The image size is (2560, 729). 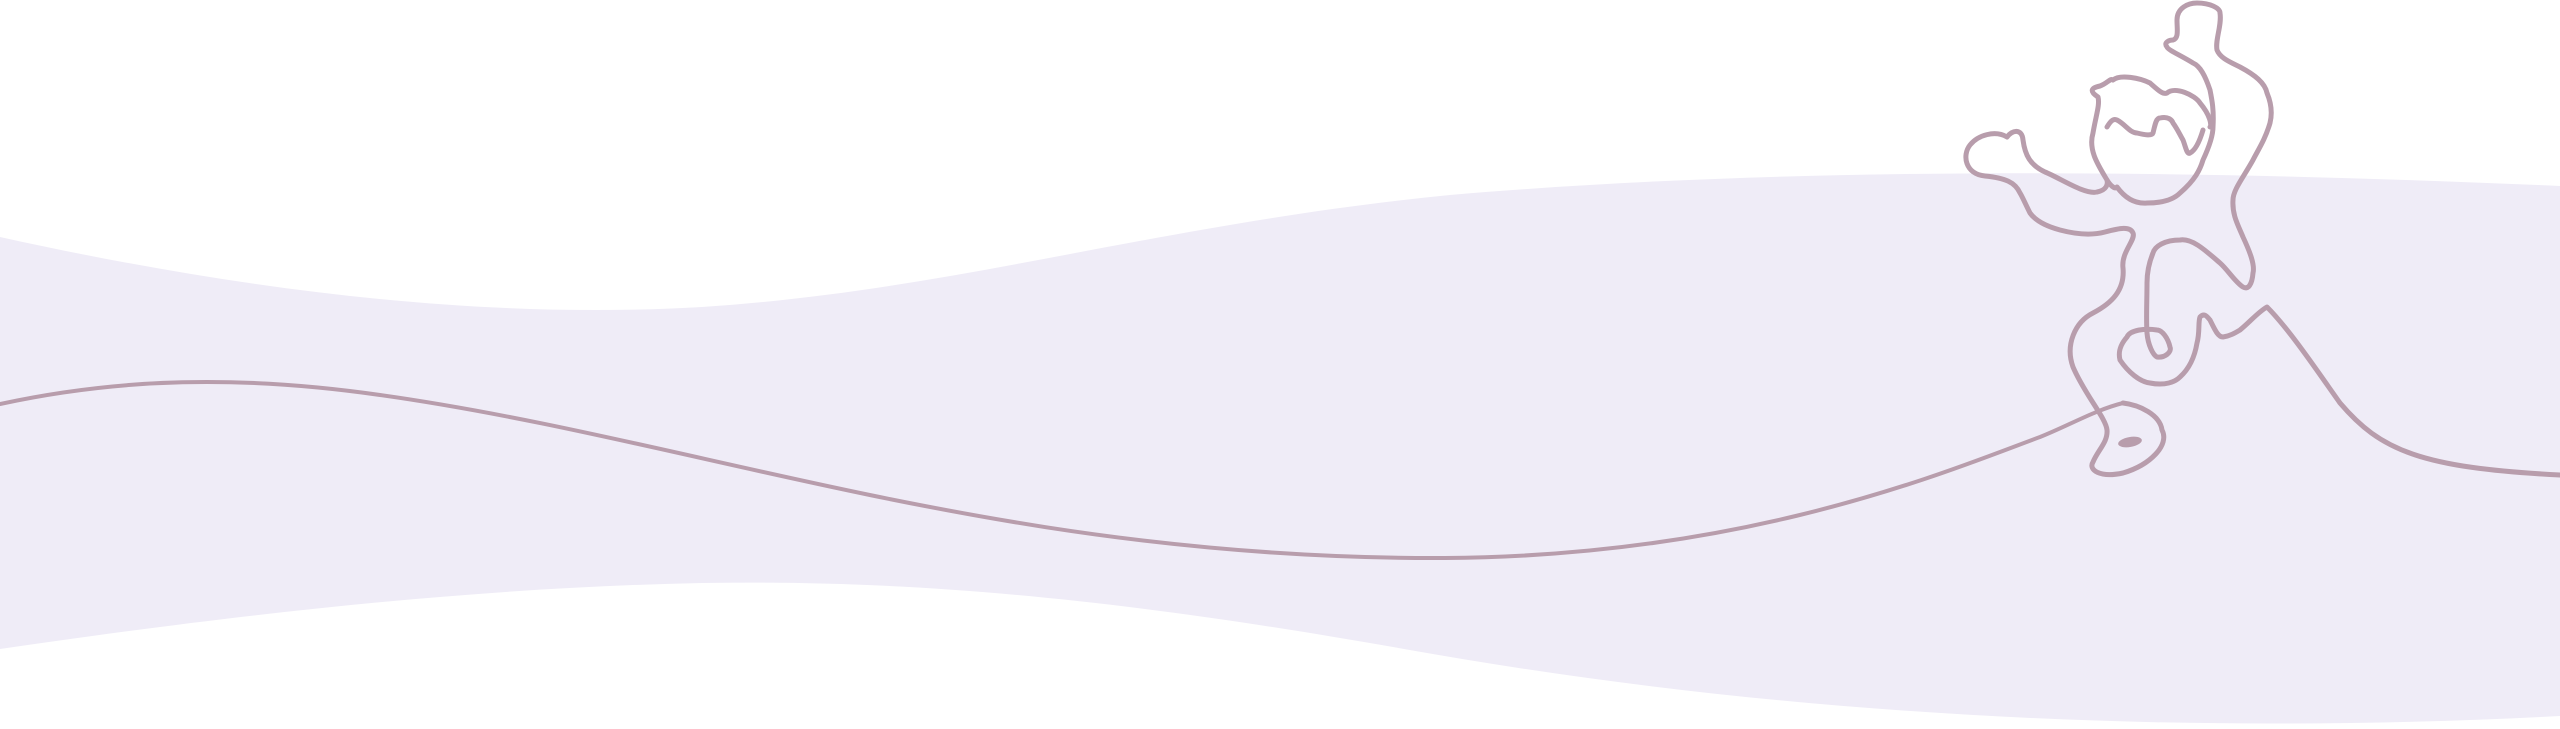 What do you see at coordinates (2332, 239) in the screenshot?
I see `figure-head` at bounding box center [2332, 239].